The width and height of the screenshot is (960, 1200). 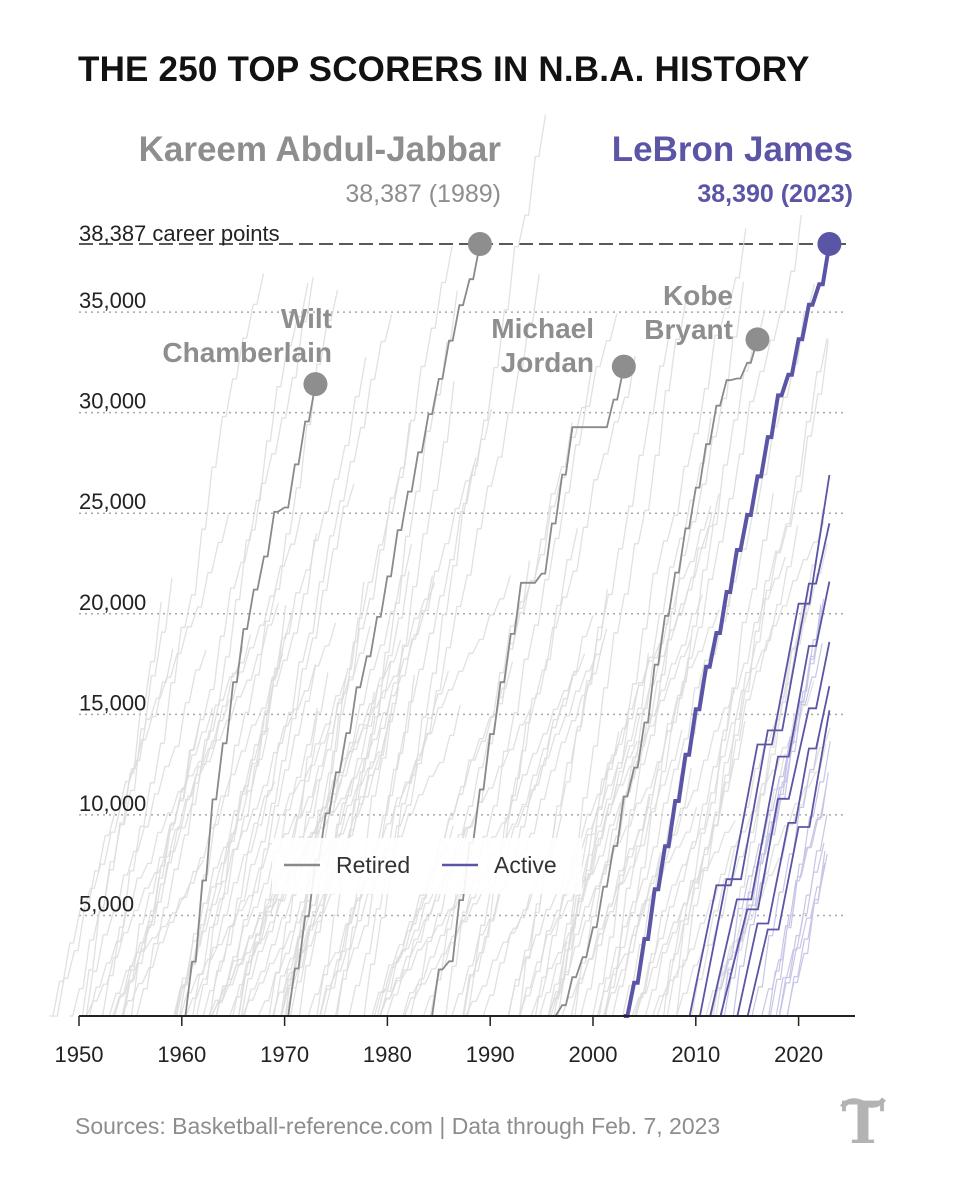 What do you see at coordinates (112, 803) in the screenshot?
I see `y-tick-label: 10,000` at bounding box center [112, 803].